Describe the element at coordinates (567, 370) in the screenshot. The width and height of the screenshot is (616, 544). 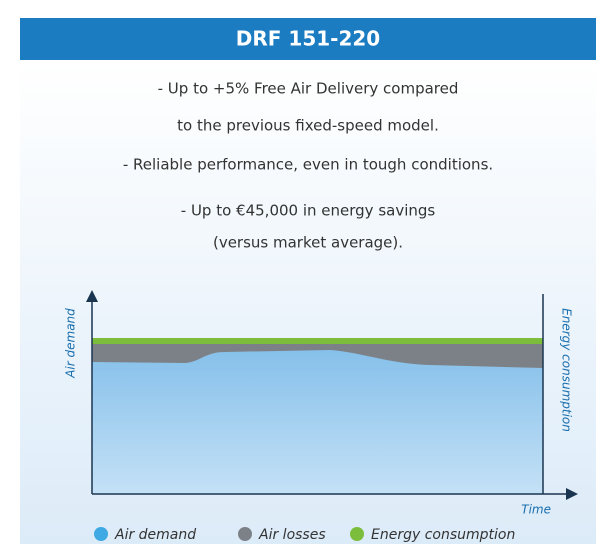
I see `y2-label: Energy consumption` at that location.